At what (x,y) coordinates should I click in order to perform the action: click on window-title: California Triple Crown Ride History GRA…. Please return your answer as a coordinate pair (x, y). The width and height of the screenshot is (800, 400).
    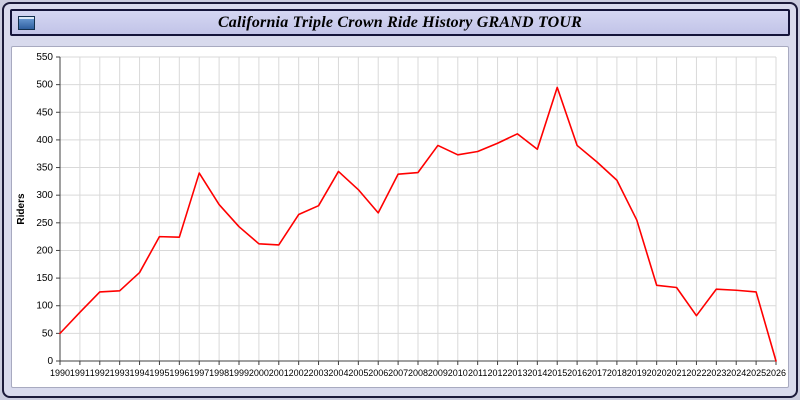
    Looking at the image, I should click on (400, 22).